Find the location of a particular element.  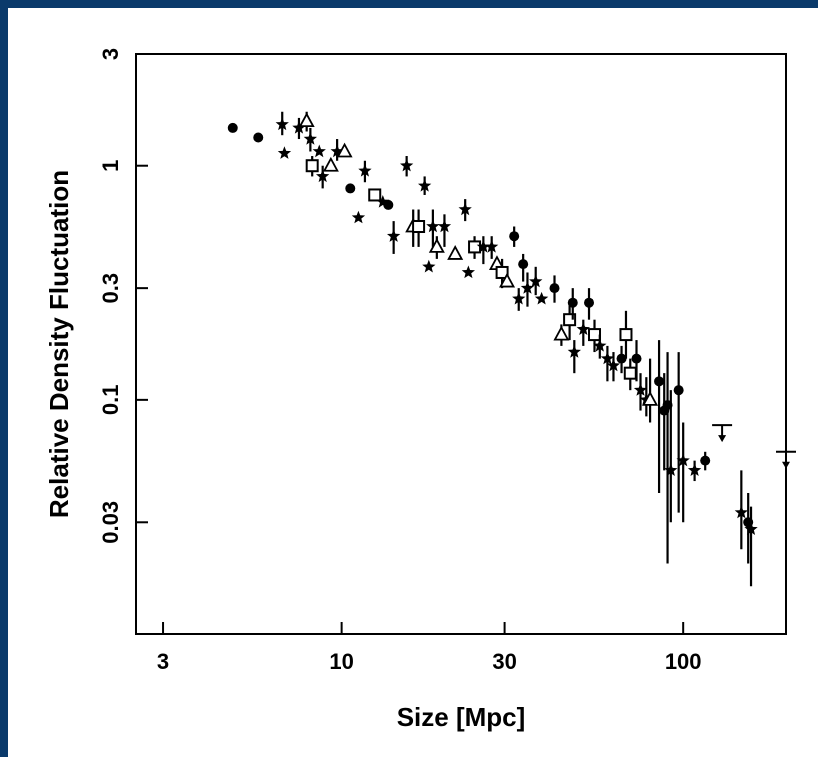

y-axis-ticks: 3 1 0.3 0.1 0.03 is located at coordinates (123, 296).